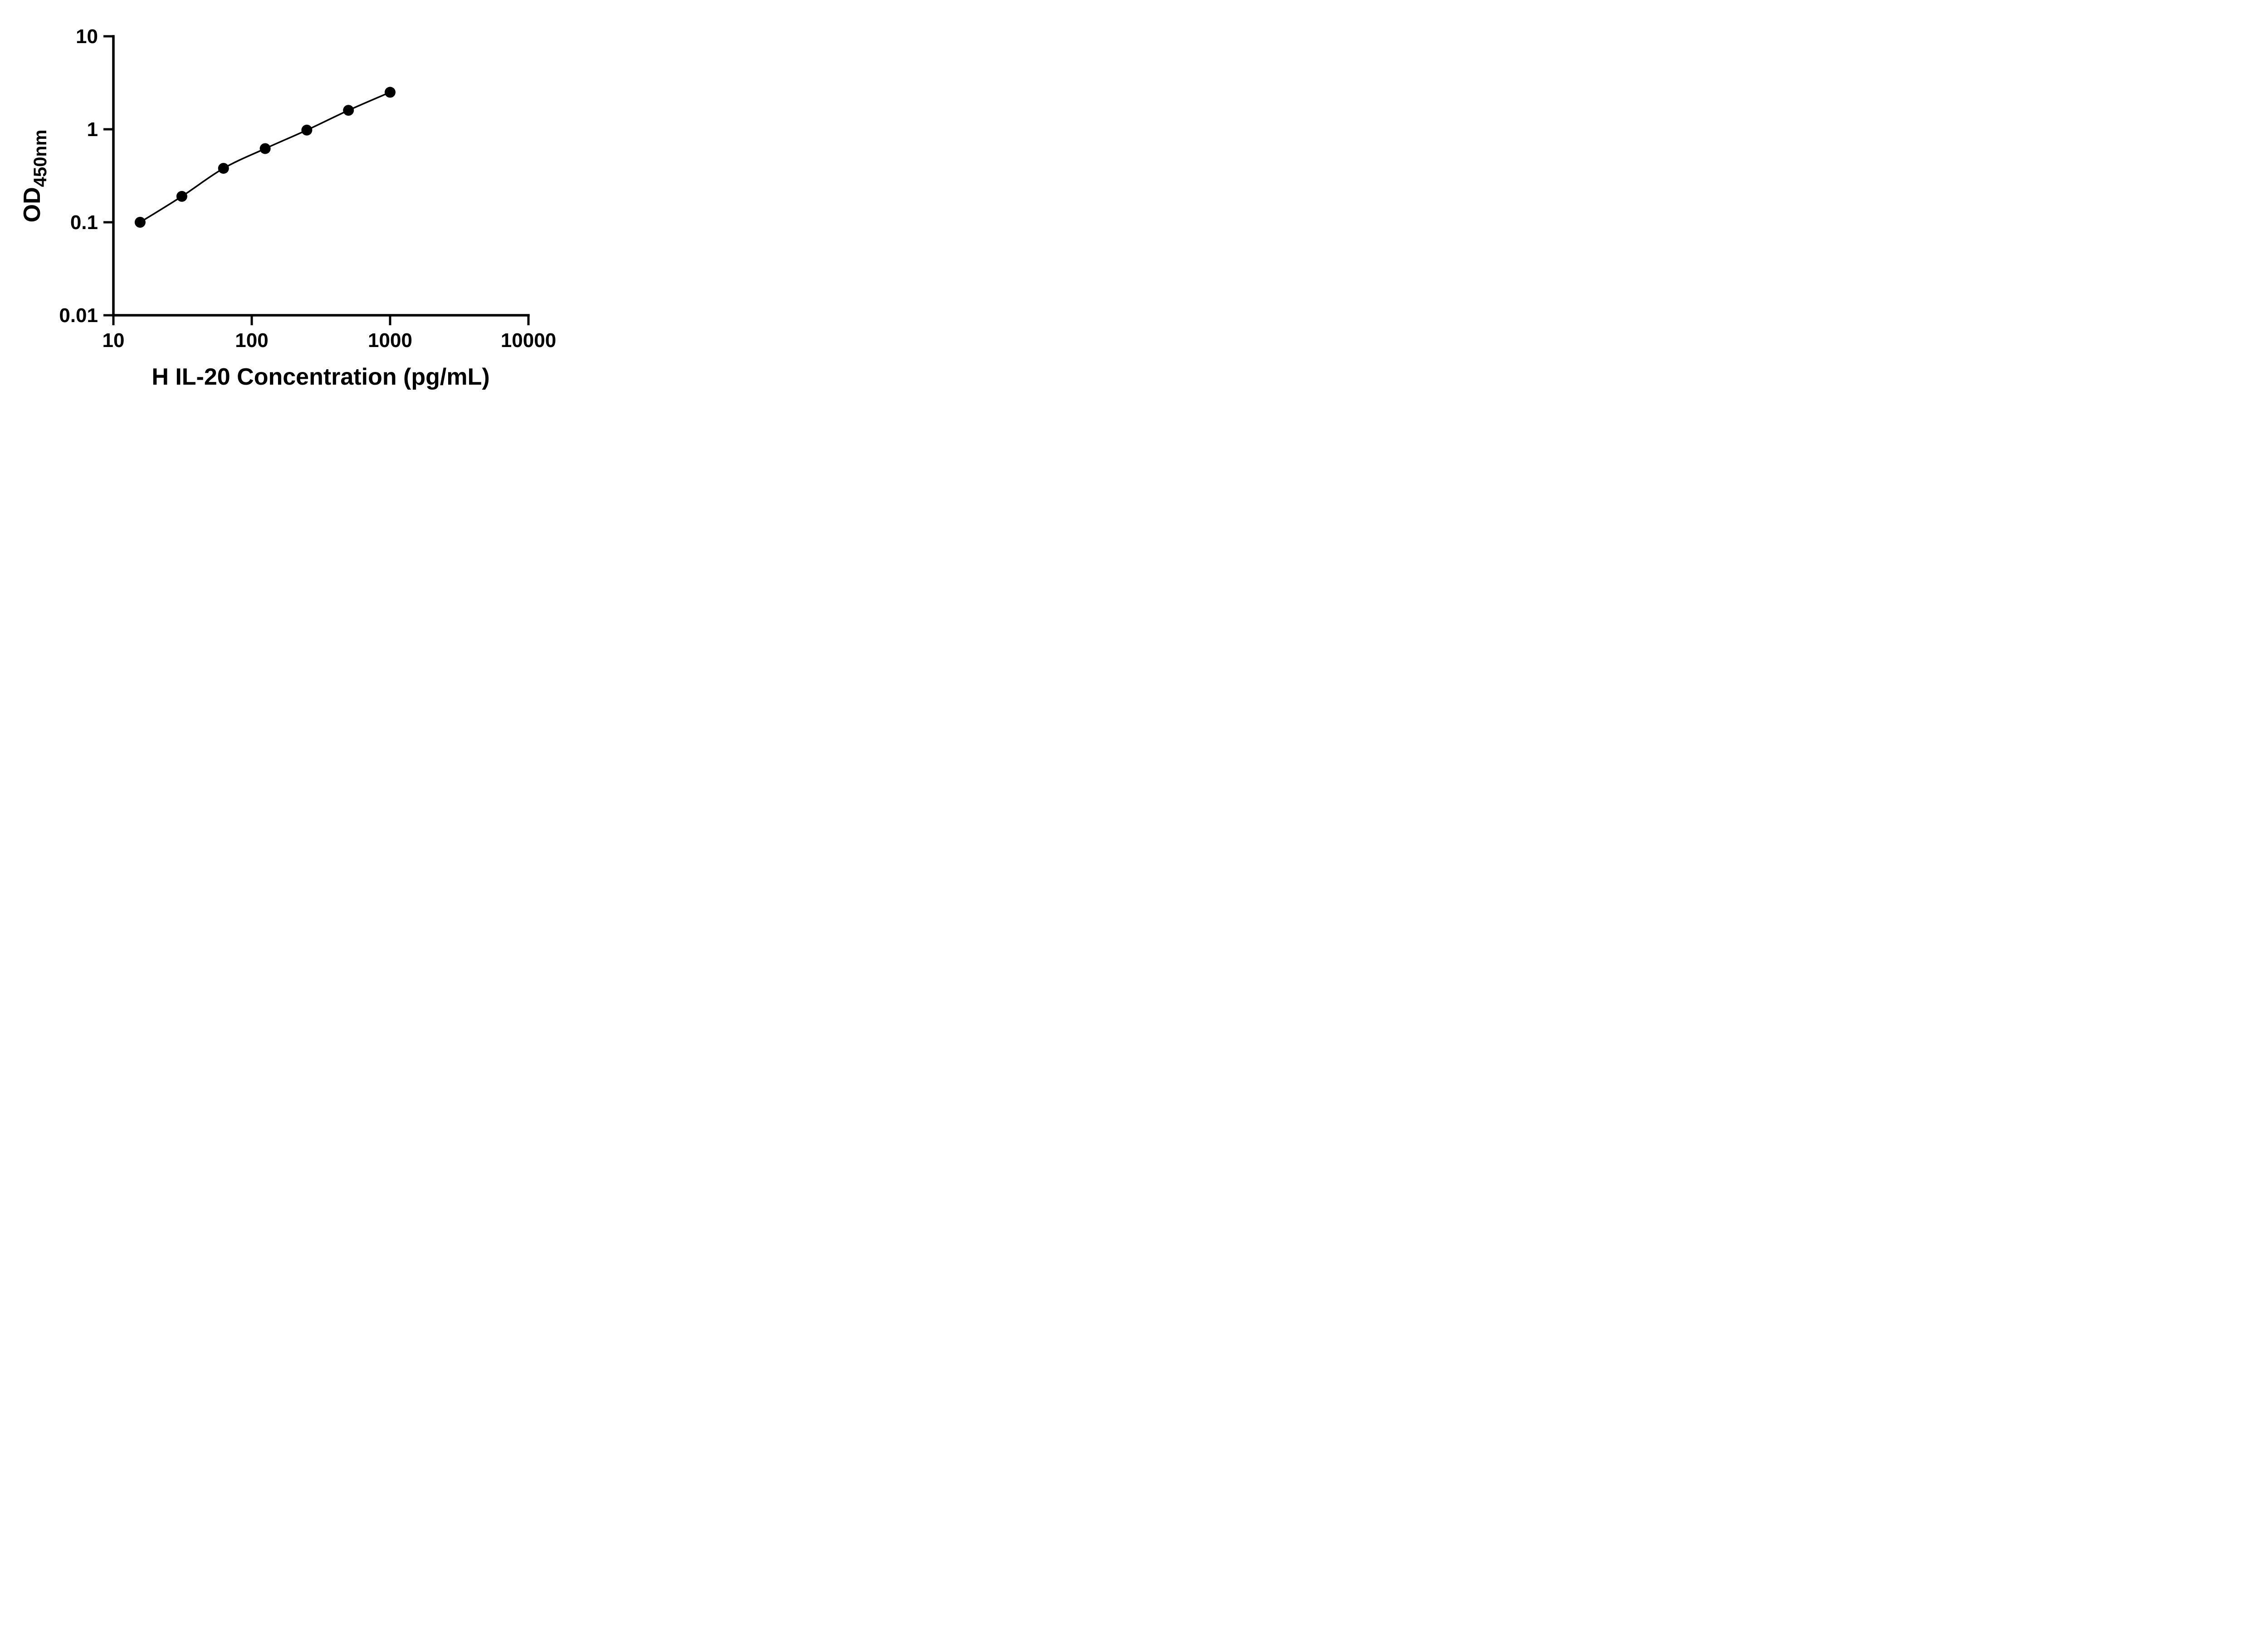 The image size is (2268, 1633). Describe the element at coordinates (252, 340) in the screenshot. I see `x-tick-label: 100` at that location.